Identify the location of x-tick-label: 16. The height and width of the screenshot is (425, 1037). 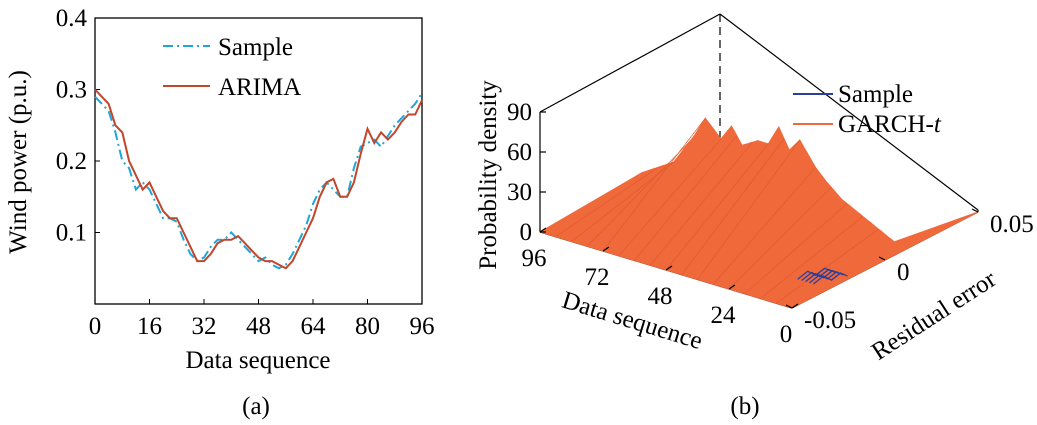
(149, 326).